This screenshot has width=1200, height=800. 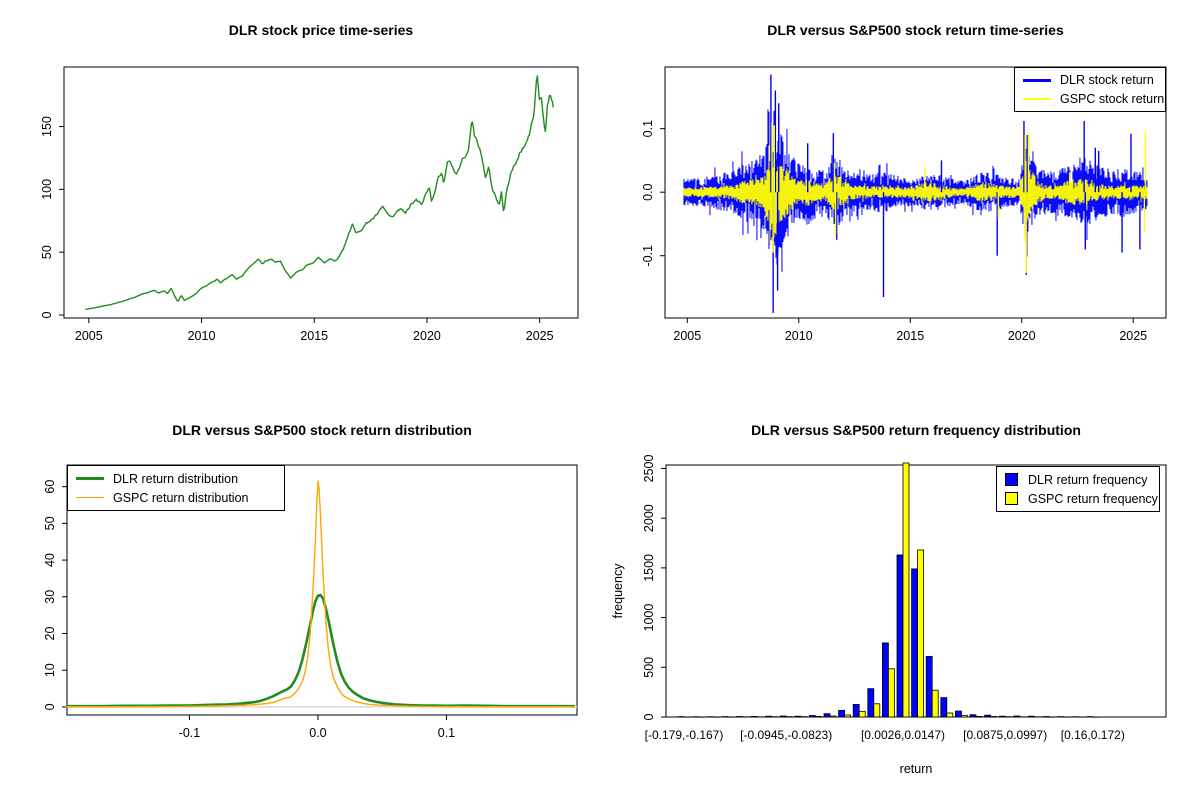 What do you see at coordinates (50, 597) in the screenshot?
I see `svg-text: 30` at bounding box center [50, 597].